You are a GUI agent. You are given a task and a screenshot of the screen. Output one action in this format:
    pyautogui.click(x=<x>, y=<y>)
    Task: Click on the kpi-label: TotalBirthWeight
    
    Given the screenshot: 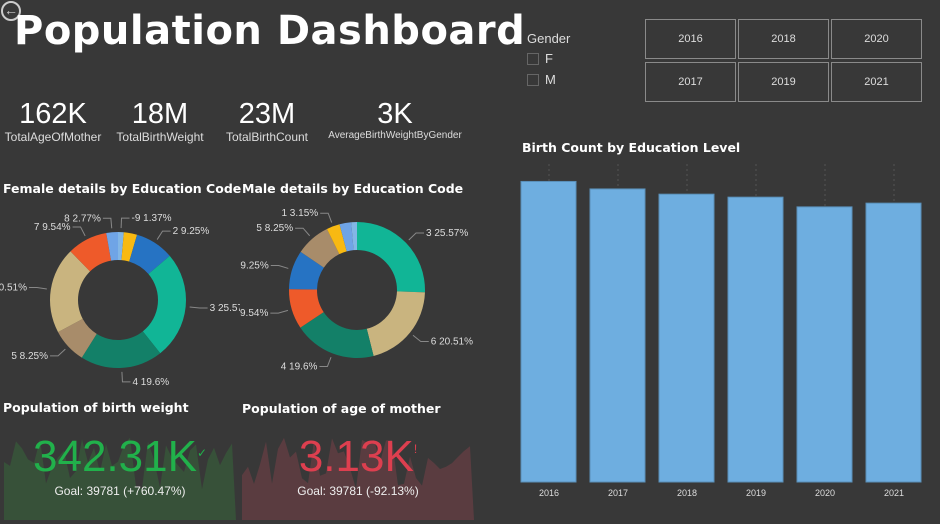 What is the action you would take?
    pyautogui.click(x=160, y=137)
    